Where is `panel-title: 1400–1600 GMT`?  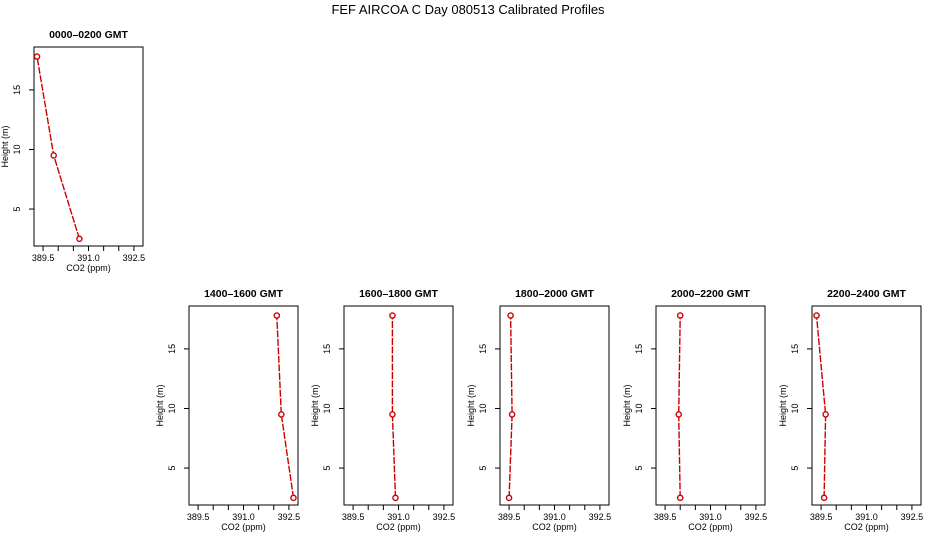
panel-title: 1400–1600 GMT is located at coordinates (243, 294).